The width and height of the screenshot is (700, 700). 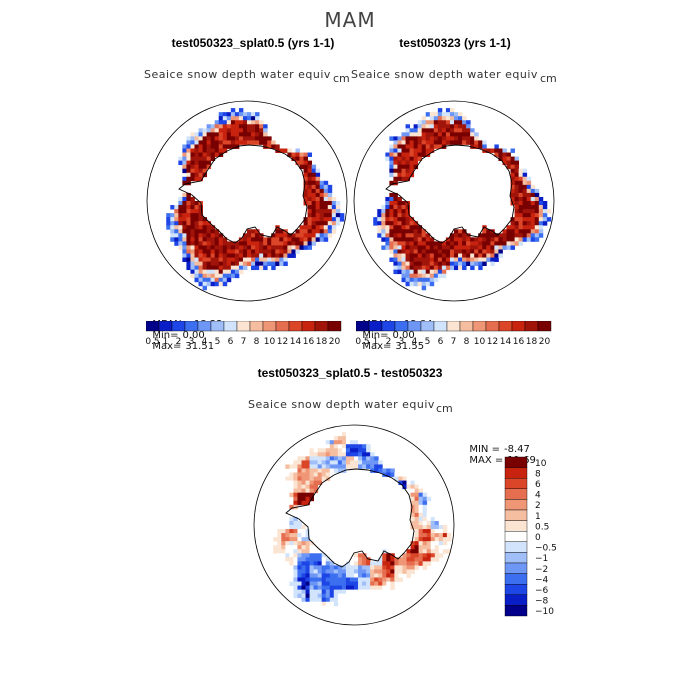 What do you see at coordinates (415, 342) in the screenshot?
I see `panel2-colorbar-tick-label: 4` at bounding box center [415, 342].